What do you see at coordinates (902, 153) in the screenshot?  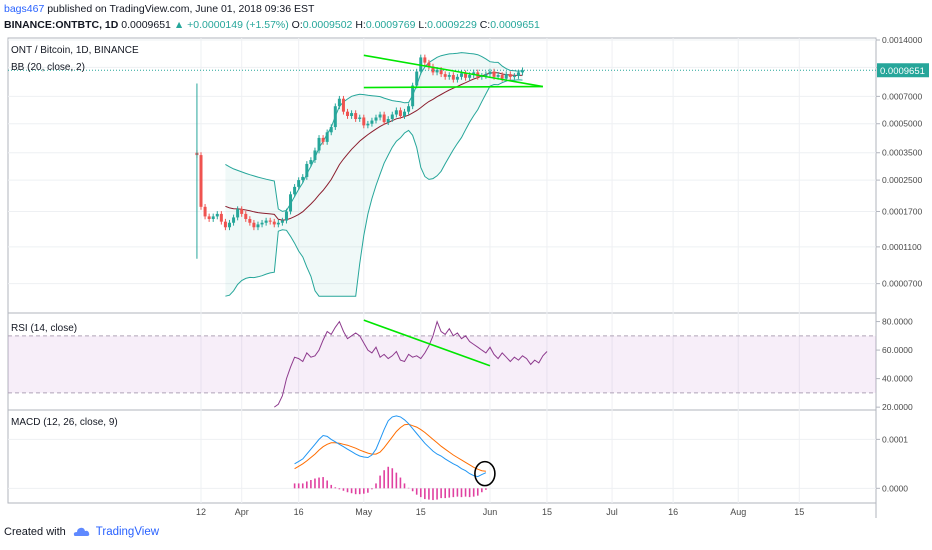 I see `price-tick-label: 0.0003500` at bounding box center [902, 153].